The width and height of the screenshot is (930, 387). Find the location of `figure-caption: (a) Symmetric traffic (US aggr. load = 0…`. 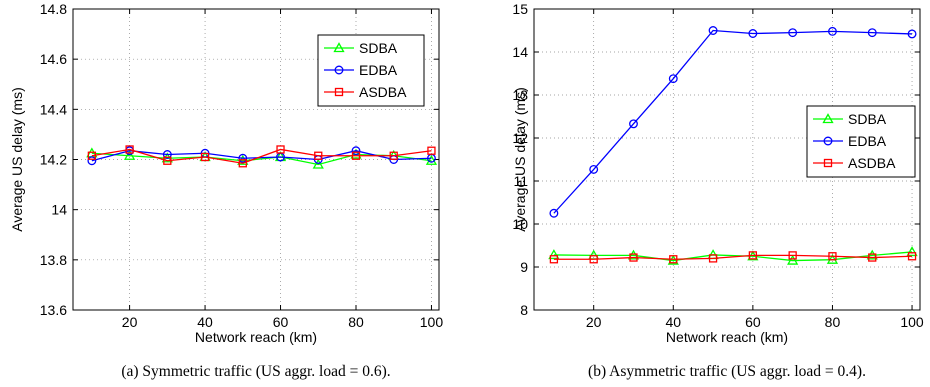

figure-caption: (a) Symmetric traffic (US aggr. load = 0… is located at coordinates (255, 371).